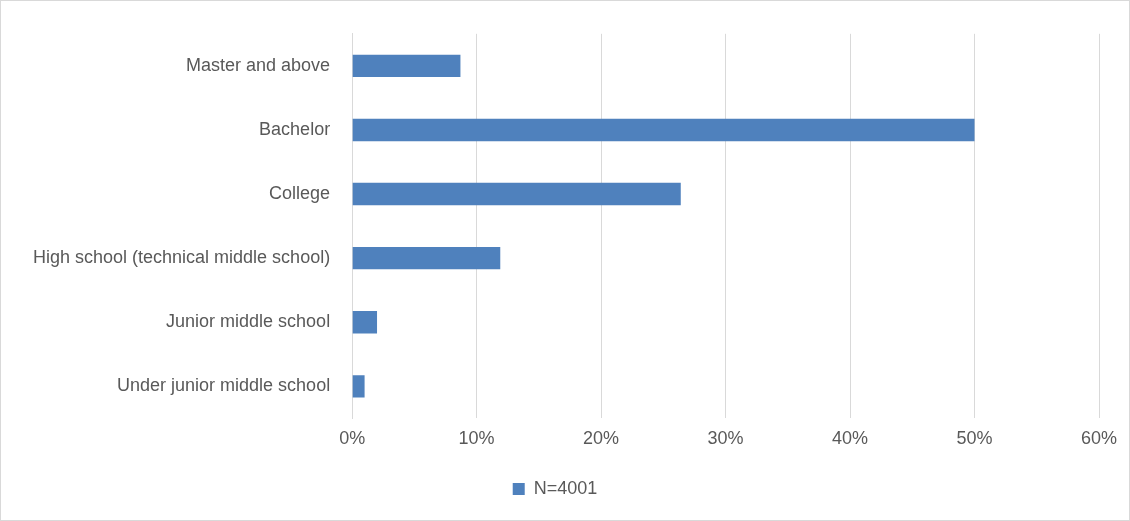  Describe the element at coordinates (352, 438) in the screenshot. I see `x-tick-label: 0%` at that location.